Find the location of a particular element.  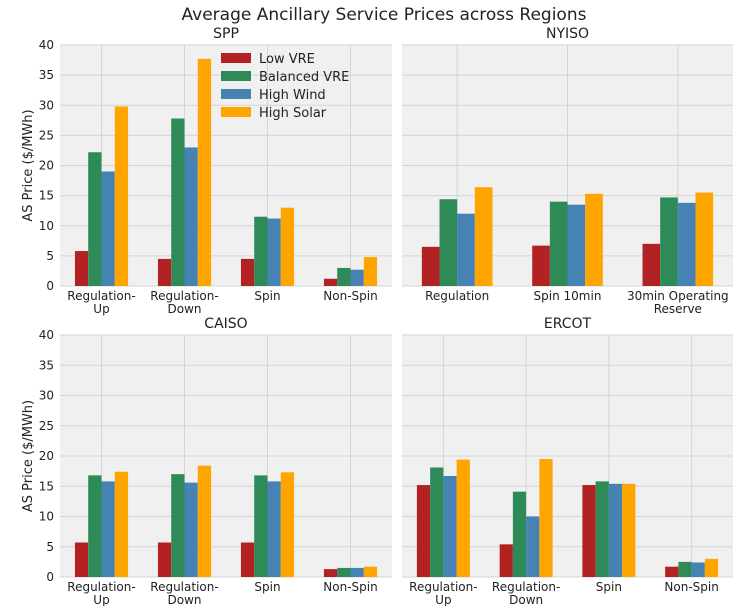

subplot-title: ERCOT is located at coordinates (568, 324).